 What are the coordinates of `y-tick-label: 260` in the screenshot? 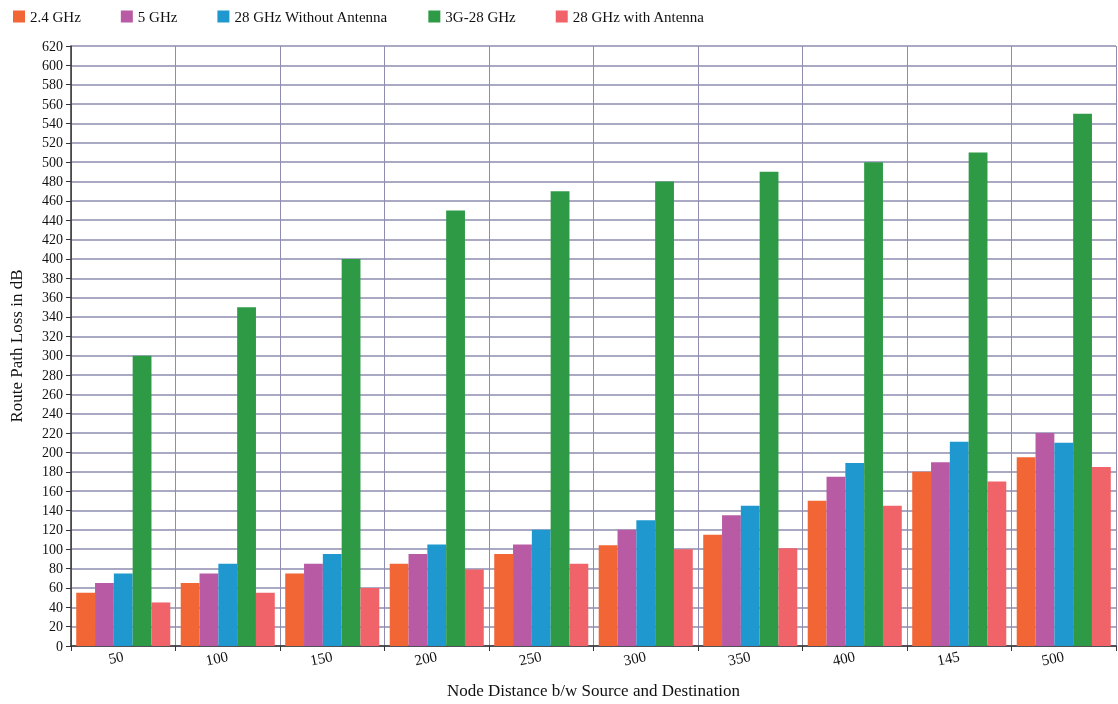 It's located at (52, 394).